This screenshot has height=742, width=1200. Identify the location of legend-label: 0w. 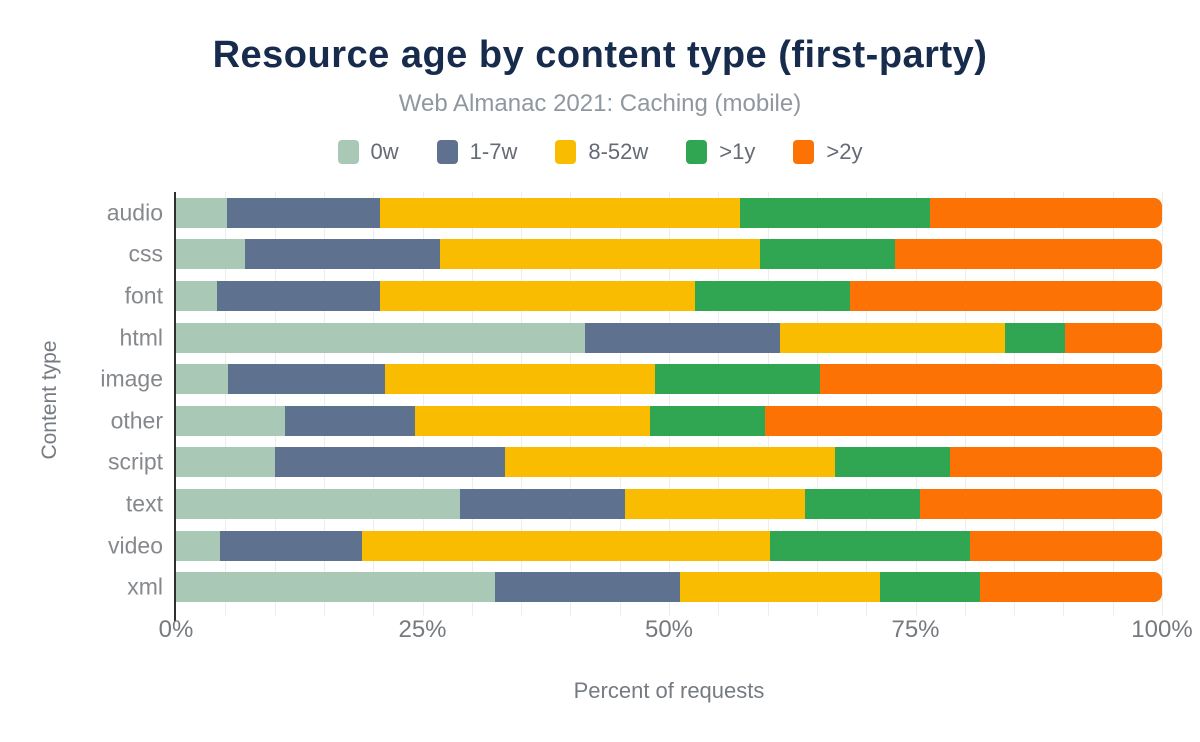
(384, 151).